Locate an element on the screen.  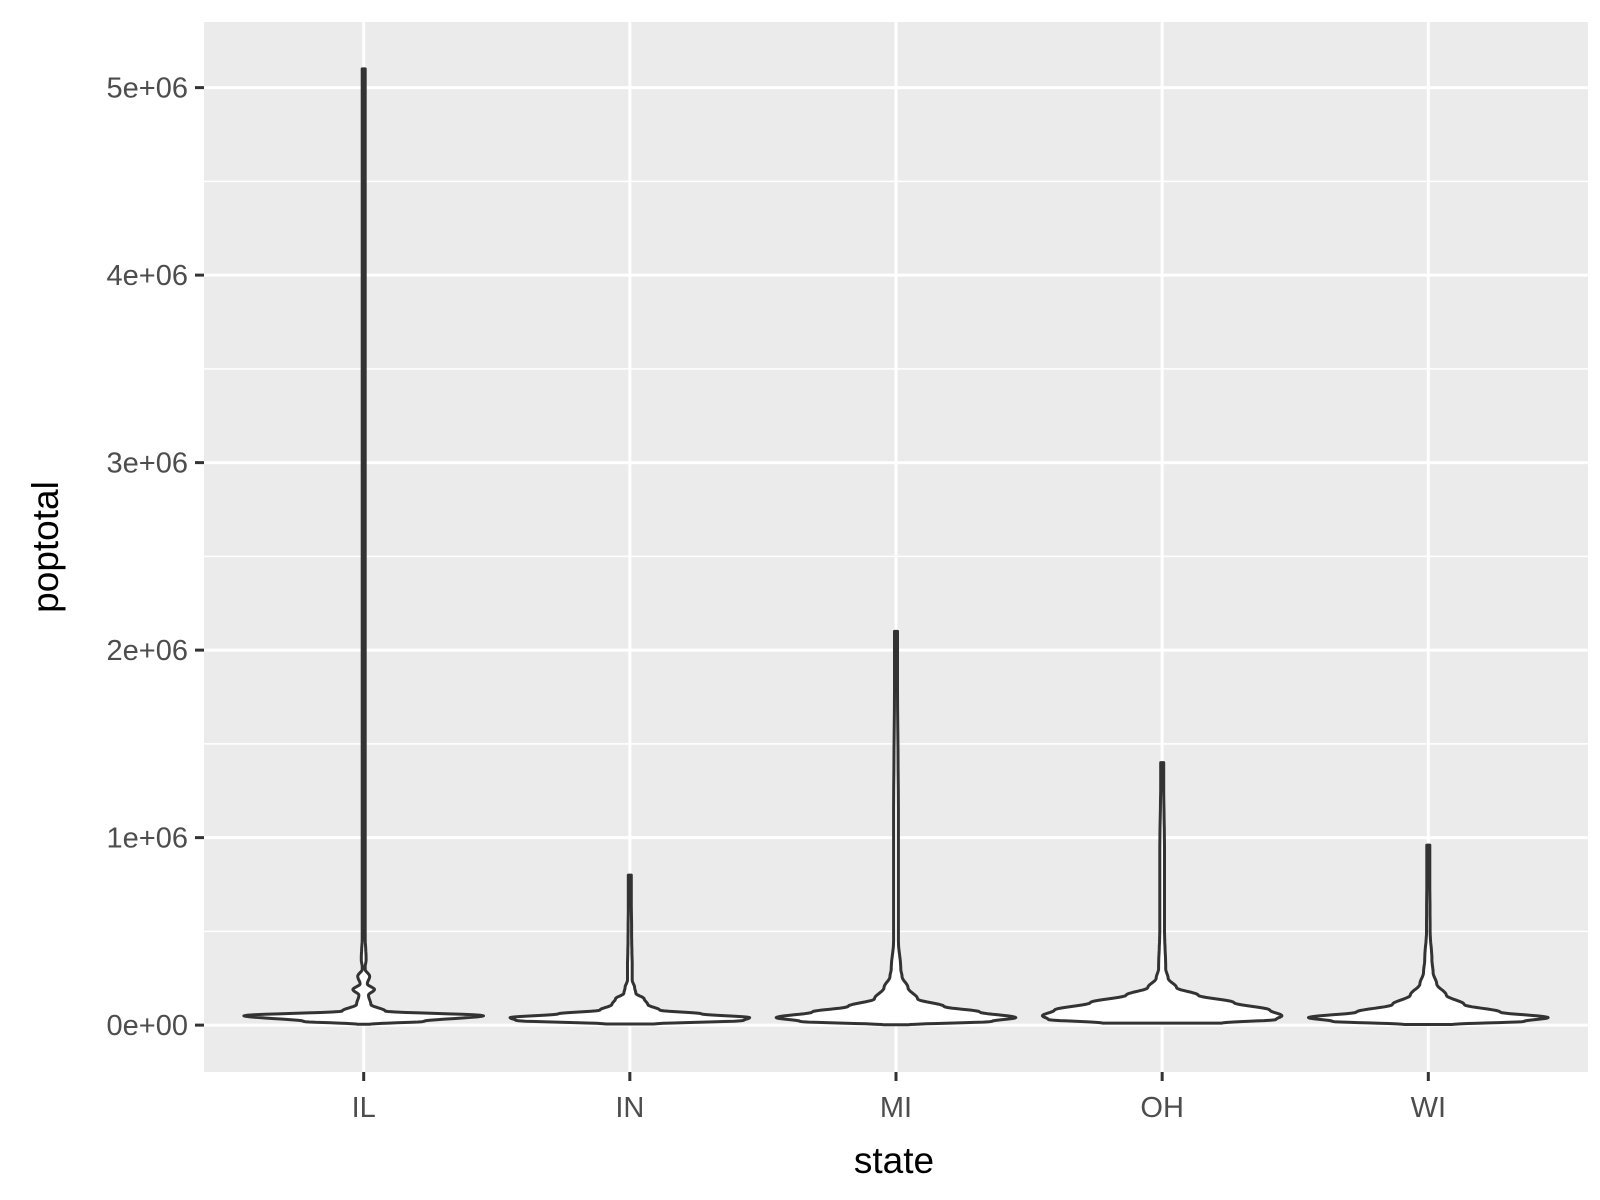
x-tick-label: WI is located at coordinates (1428, 1108).